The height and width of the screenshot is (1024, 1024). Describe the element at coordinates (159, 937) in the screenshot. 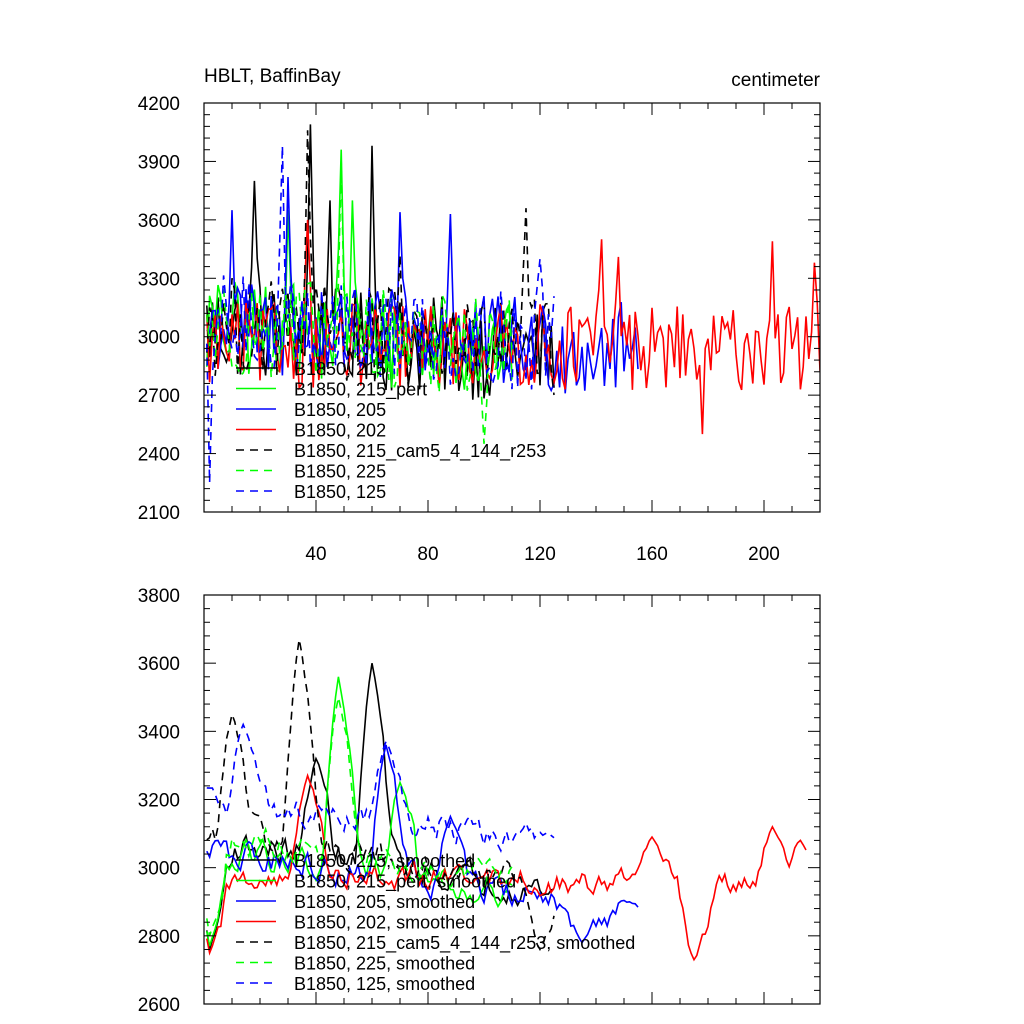

I see `y-tick-label: 2800` at that location.